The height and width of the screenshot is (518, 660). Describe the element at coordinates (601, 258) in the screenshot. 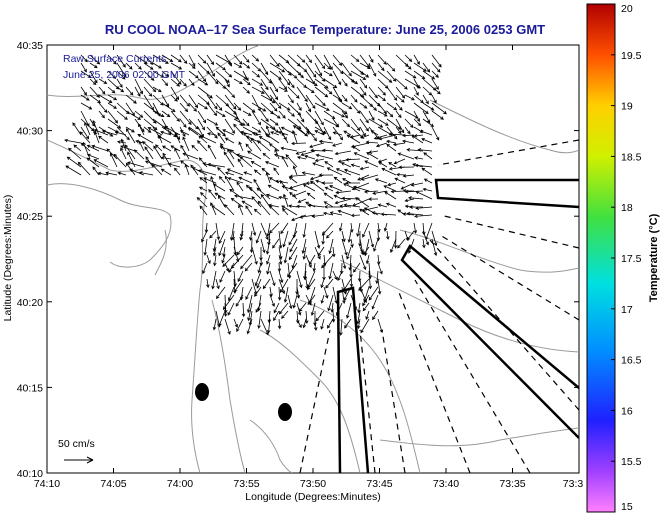

I see `colorbar` at that location.